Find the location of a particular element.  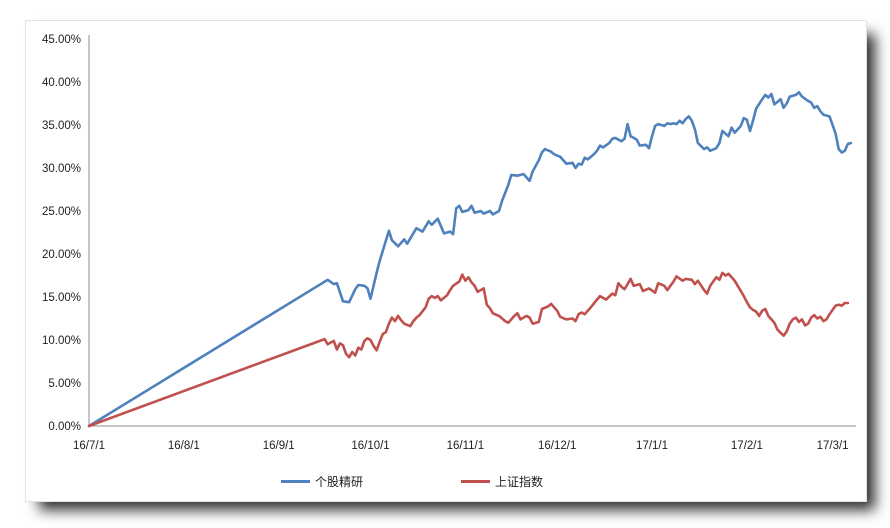

y-tick-label: 40.00% is located at coordinates (61, 83).